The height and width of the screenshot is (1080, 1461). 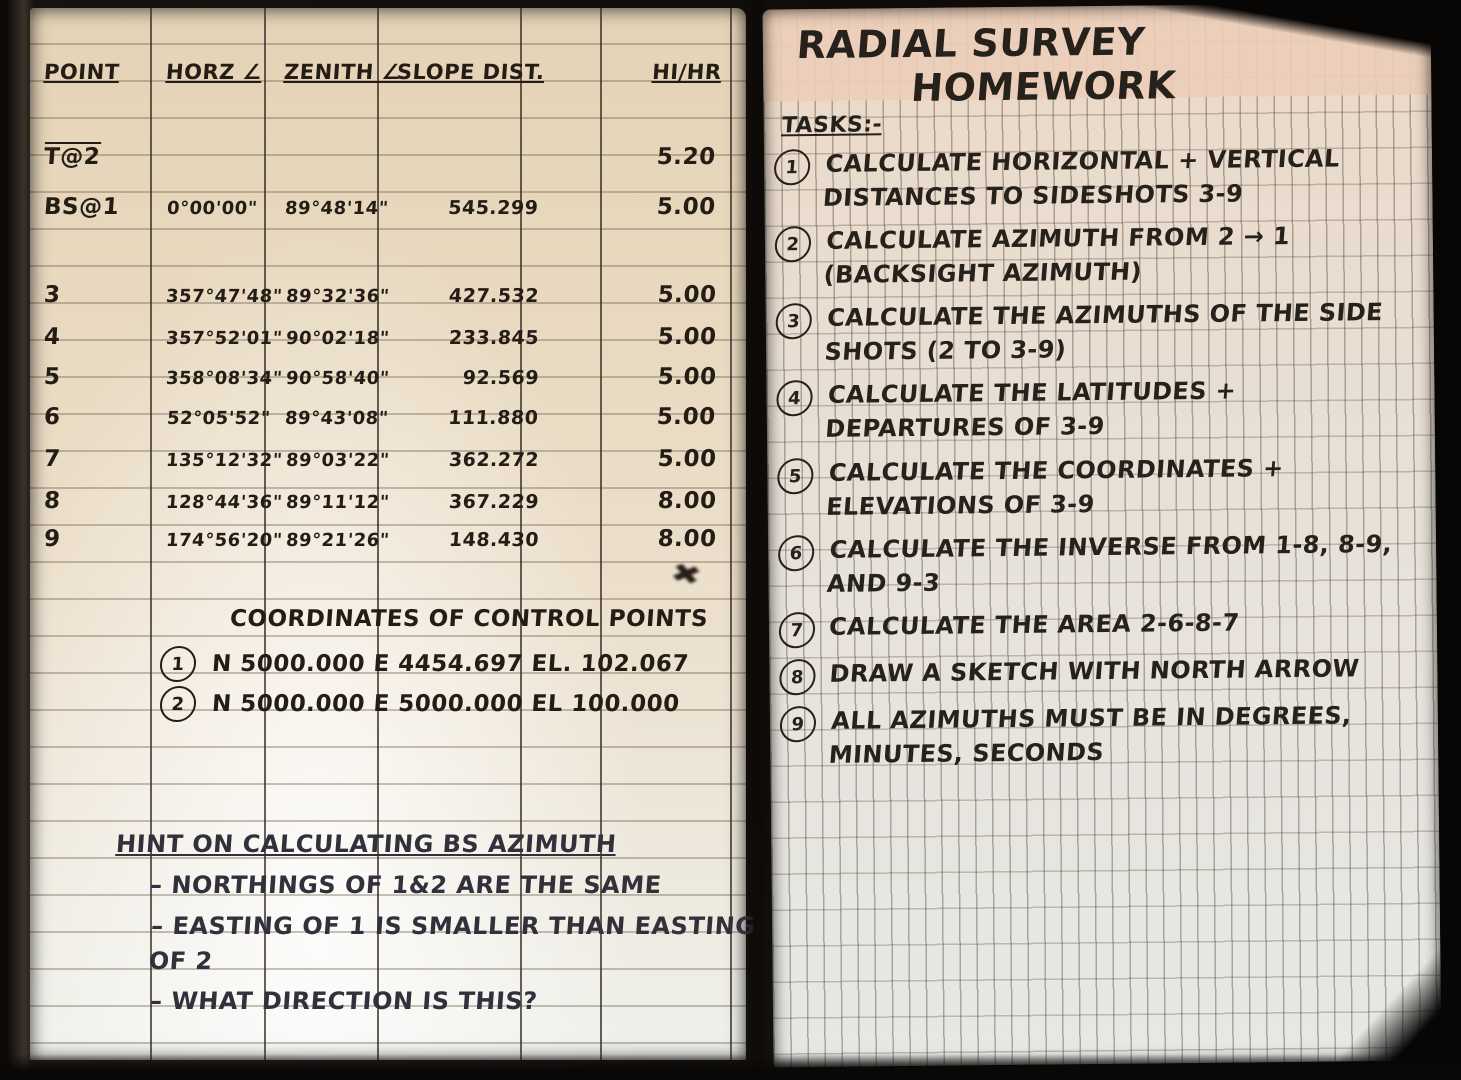 What do you see at coordinates (213, 72) in the screenshot?
I see `header-horz-angle: HORZ ∠` at bounding box center [213, 72].